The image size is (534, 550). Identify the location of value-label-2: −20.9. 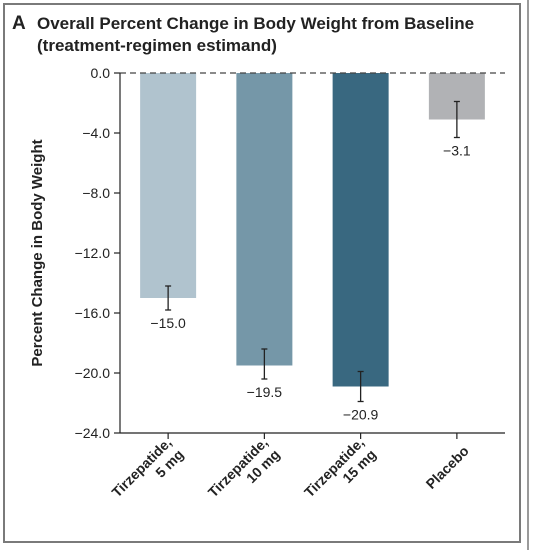
(361, 415).